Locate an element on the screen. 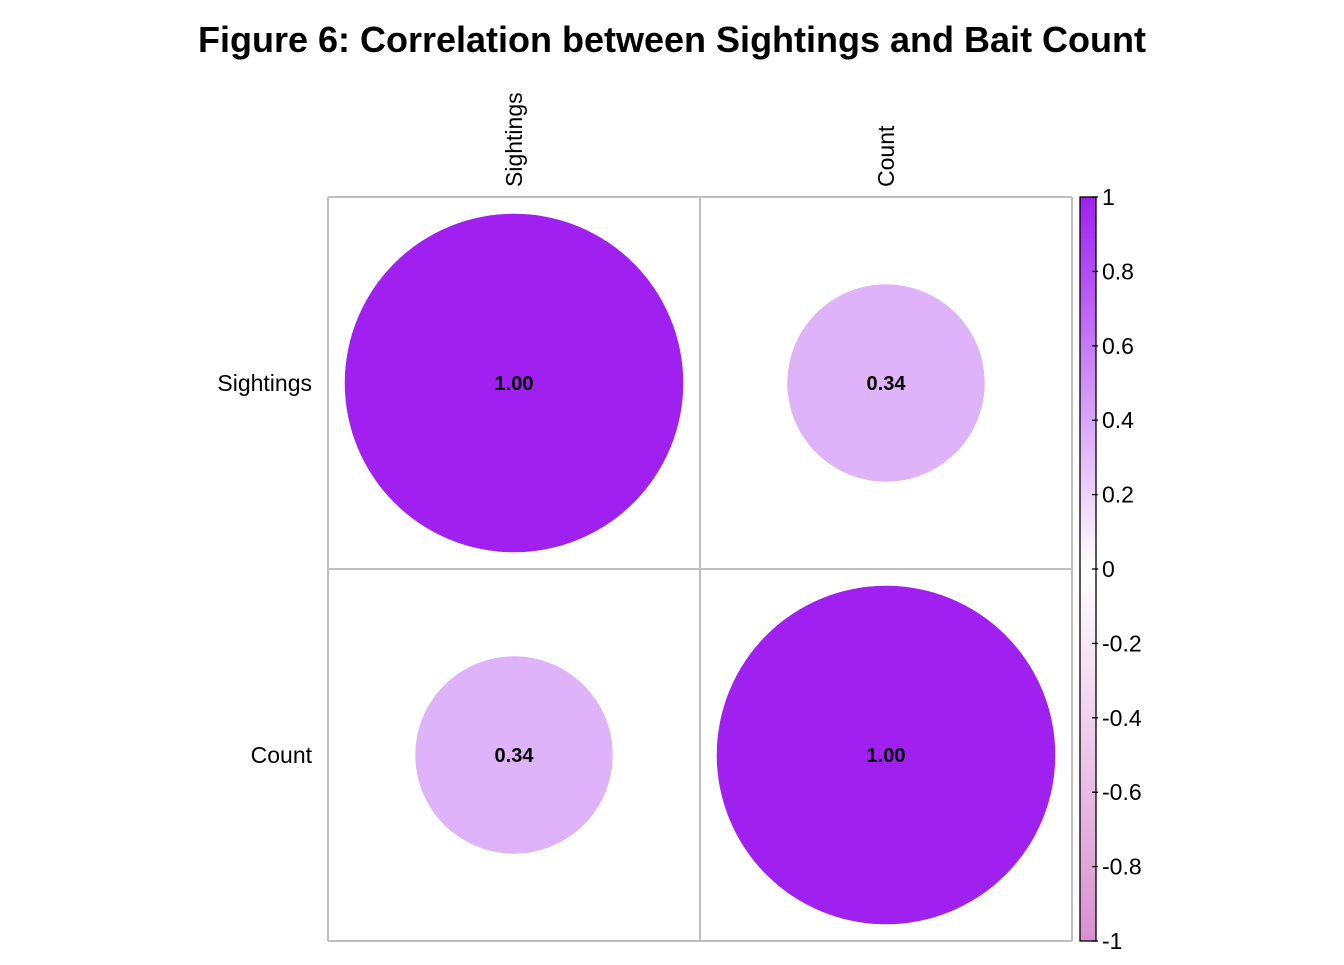  legend-tick-label: -0.4 is located at coordinates (1122, 718).